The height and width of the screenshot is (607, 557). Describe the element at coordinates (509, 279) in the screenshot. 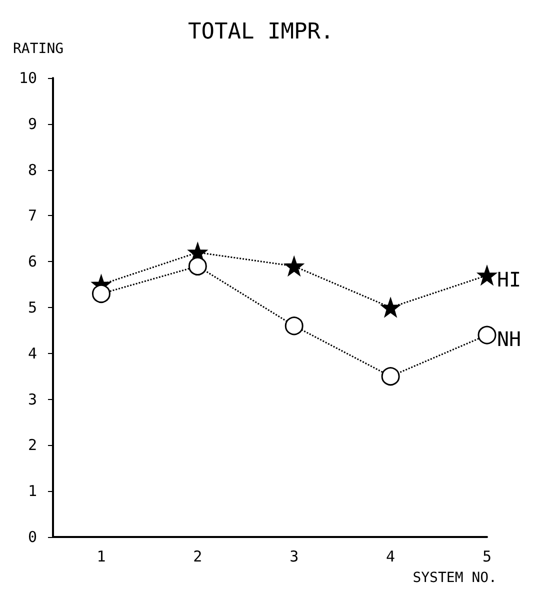

I see `series-label: HI` at that location.